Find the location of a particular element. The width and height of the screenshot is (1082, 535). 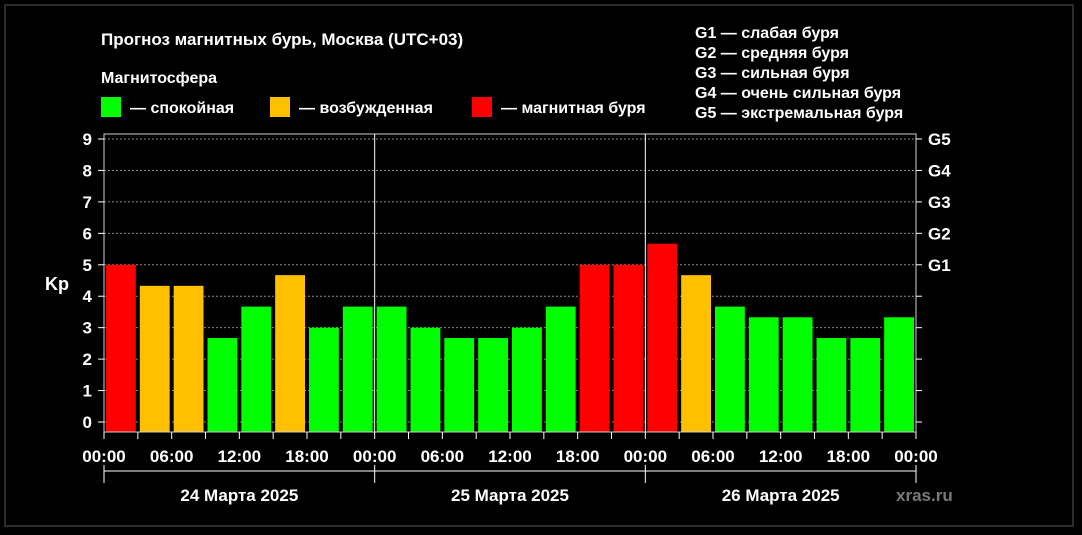

y-tick-label: 1 is located at coordinates (87, 391).